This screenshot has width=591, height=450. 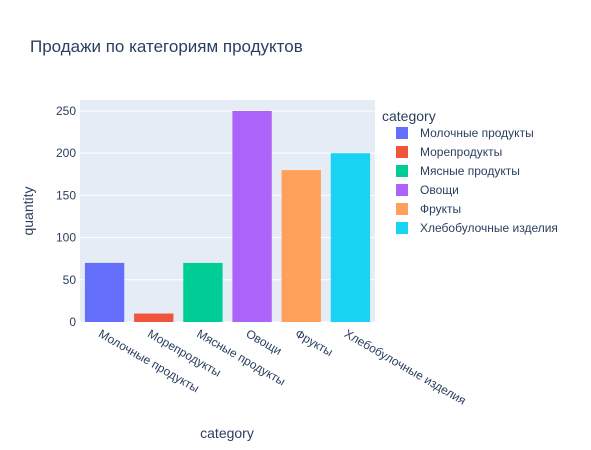 I want to click on y-axis-title: quantity, so click(x=28, y=210).